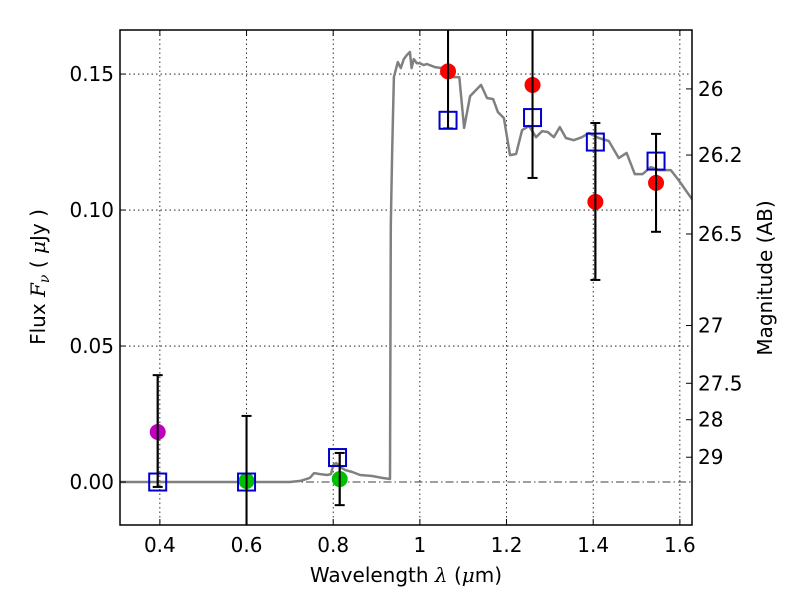 The width and height of the screenshot is (800, 600). I want to click on x-tick-label: 0.4, so click(160, 545).